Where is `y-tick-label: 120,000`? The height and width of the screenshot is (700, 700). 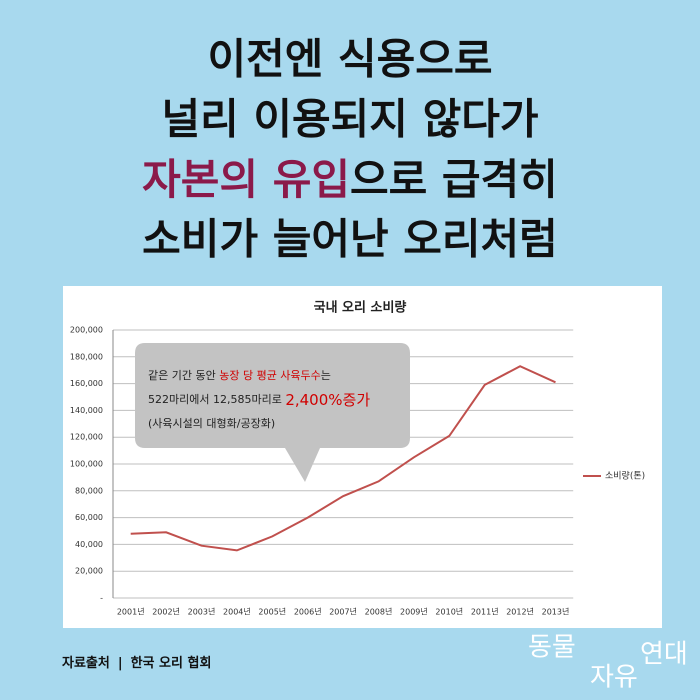 y-tick-label: 120,000 is located at coordinates (86, 437).